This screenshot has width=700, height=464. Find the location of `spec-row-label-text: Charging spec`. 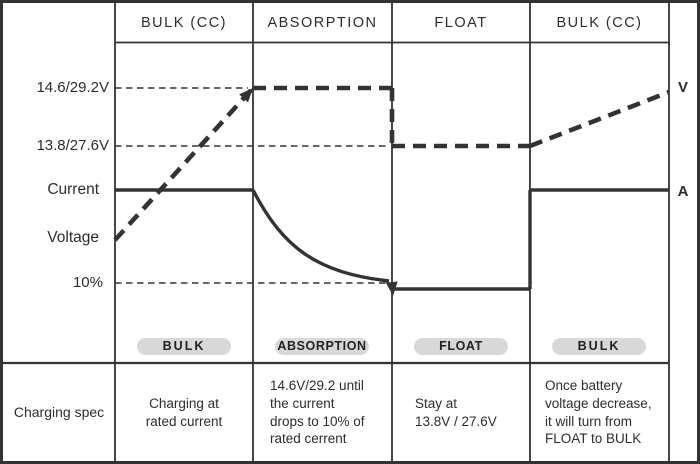

spec-row-label-text: Charging spec is located at coordinates (59, 412).